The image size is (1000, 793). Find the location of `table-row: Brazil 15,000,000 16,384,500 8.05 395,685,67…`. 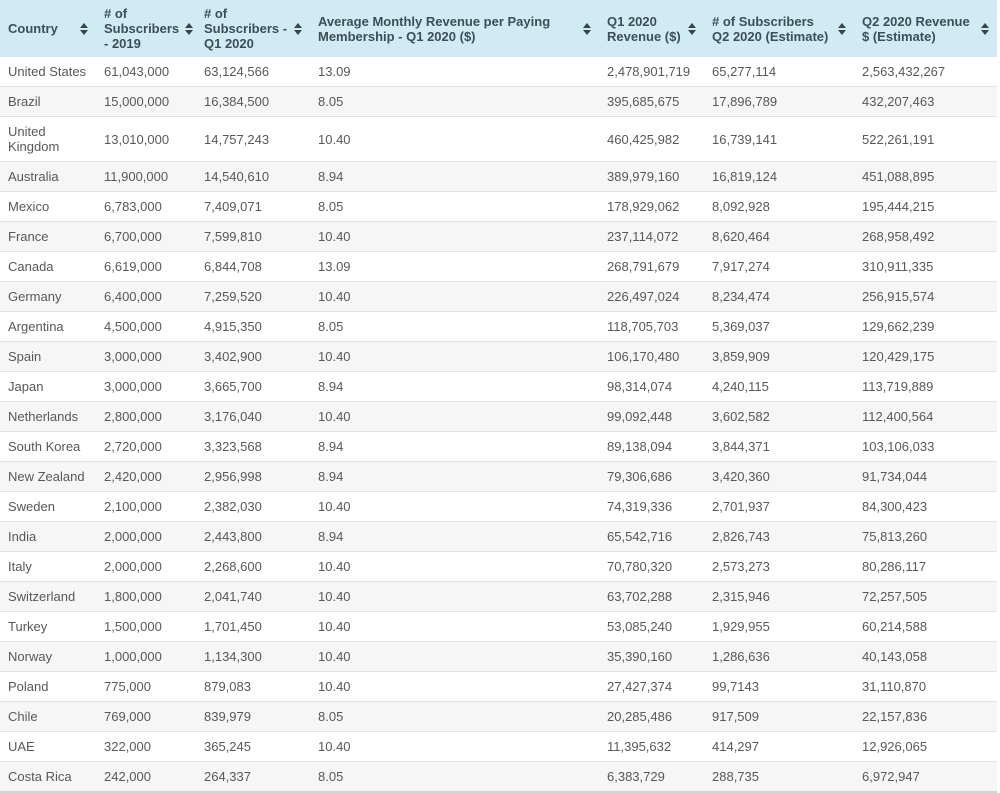

table-row: Brazil 15,000,000 16,384,500 8.05 395,685,67… is located at coordinates (498, 101).